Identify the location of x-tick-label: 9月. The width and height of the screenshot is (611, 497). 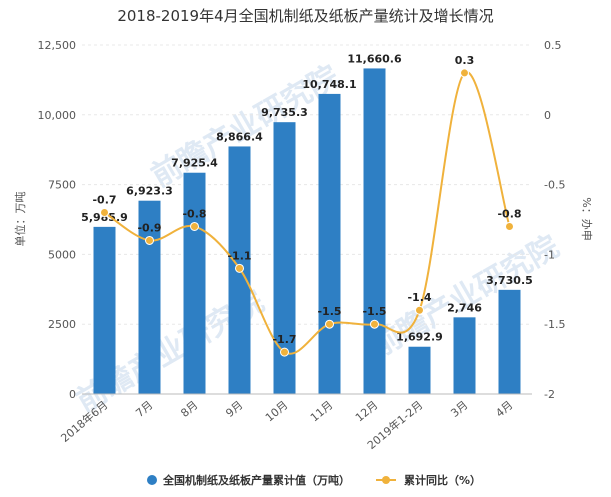
(234, 409).